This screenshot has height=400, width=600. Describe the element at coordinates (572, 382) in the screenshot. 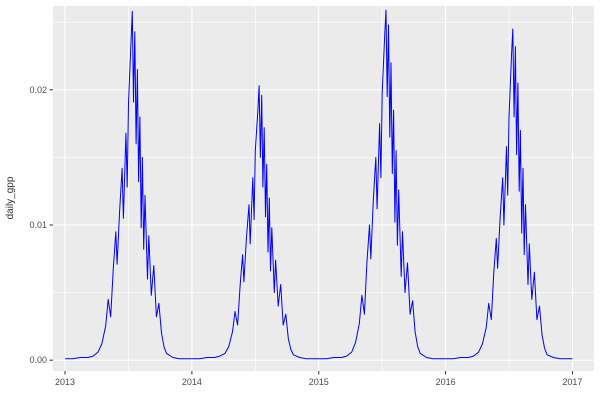

I see `x-tick-label: 2017` at that location.